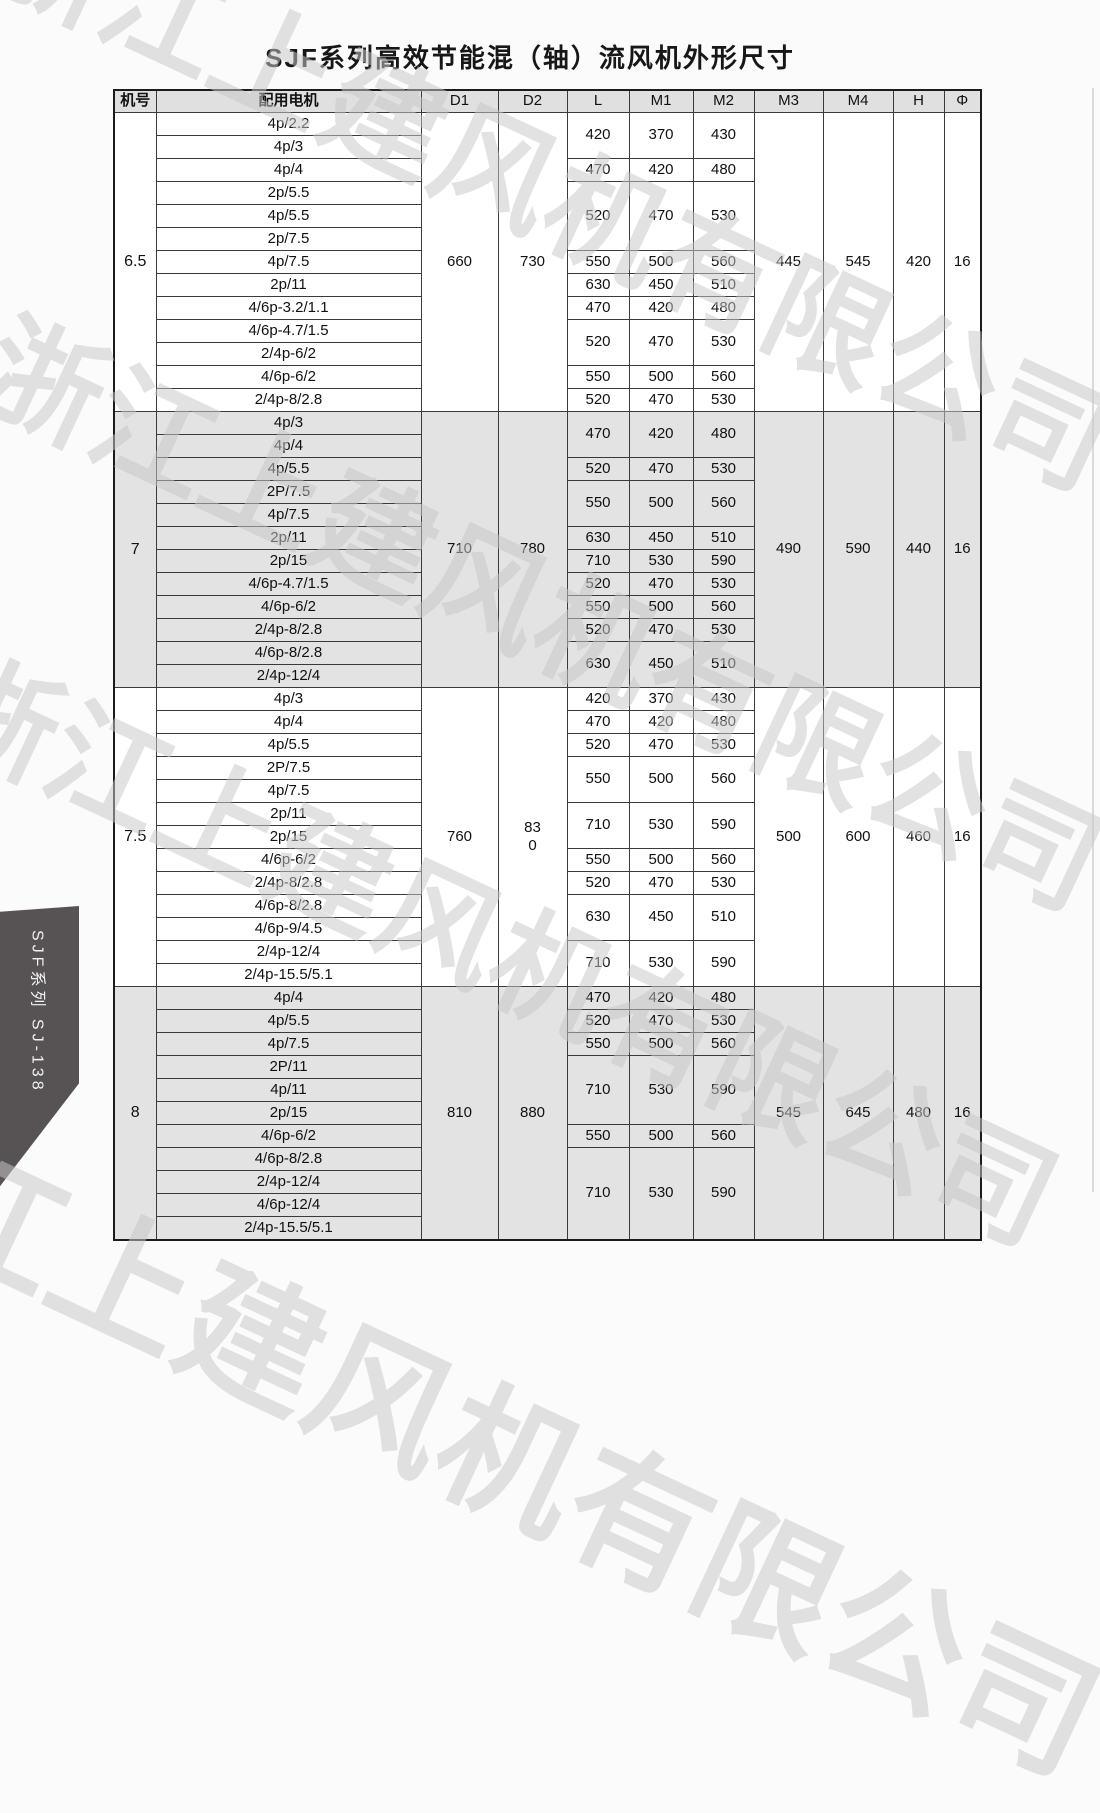 Image resolution: width=1100 pixels, height=1813 pixels. What do you see at coordinates (135, 262) in the screenshot?
I see `cell-model-value: 6.5` at bounding box center [135, 262].